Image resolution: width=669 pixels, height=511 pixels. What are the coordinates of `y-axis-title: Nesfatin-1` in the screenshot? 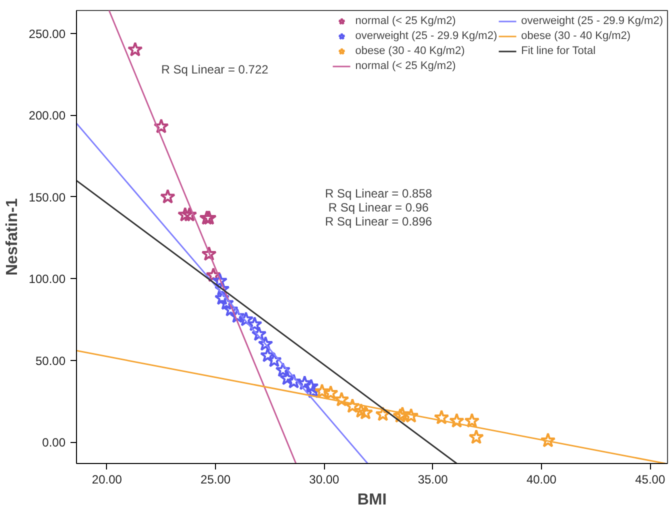 It's located at (12, 237).